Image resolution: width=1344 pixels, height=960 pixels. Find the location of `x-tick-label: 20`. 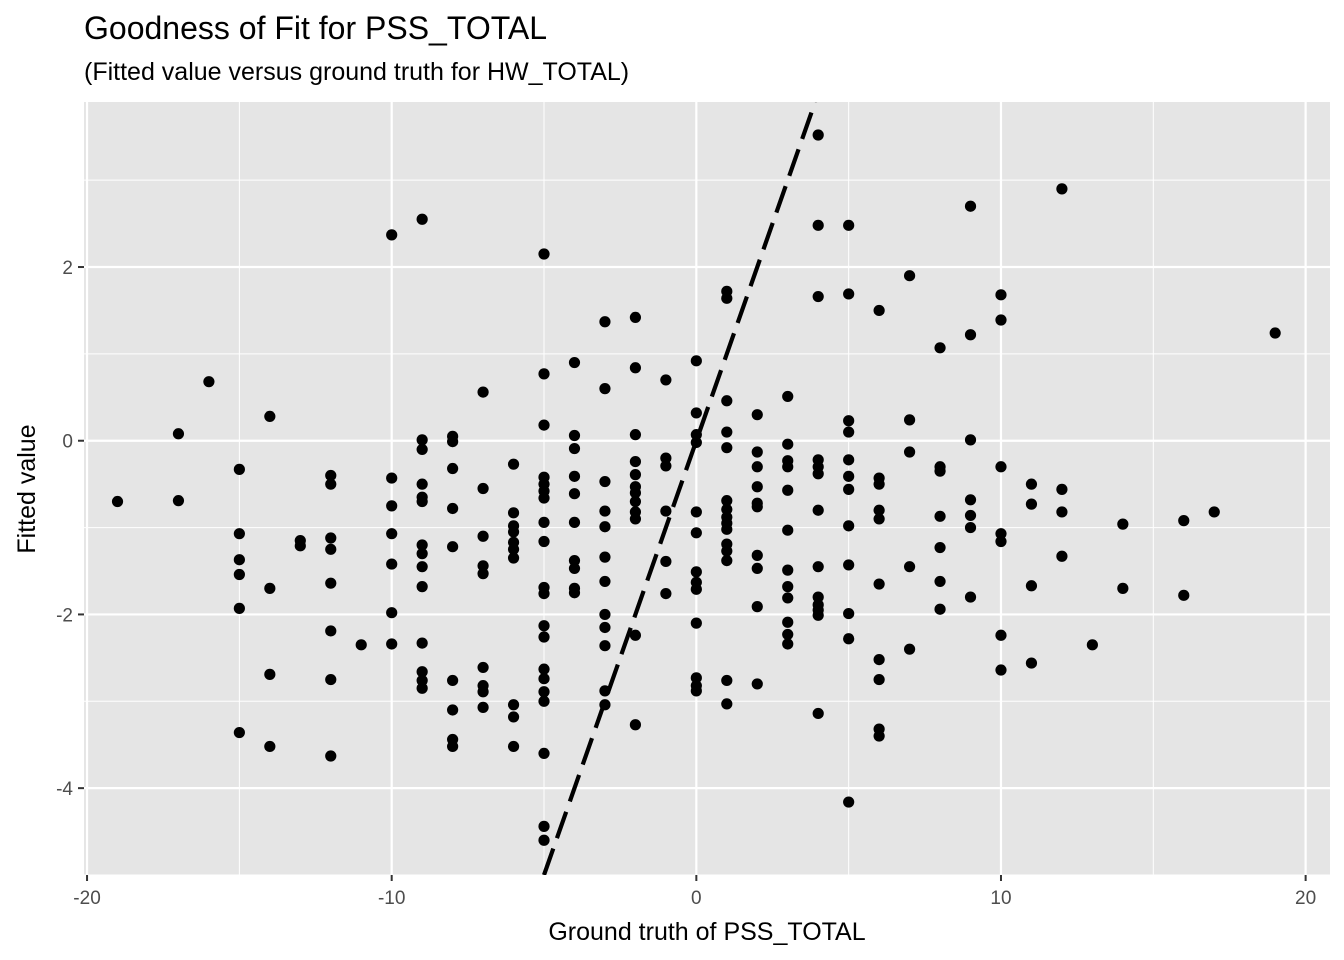

x-tick-label: 20 is located at coordinates (1305, 898).